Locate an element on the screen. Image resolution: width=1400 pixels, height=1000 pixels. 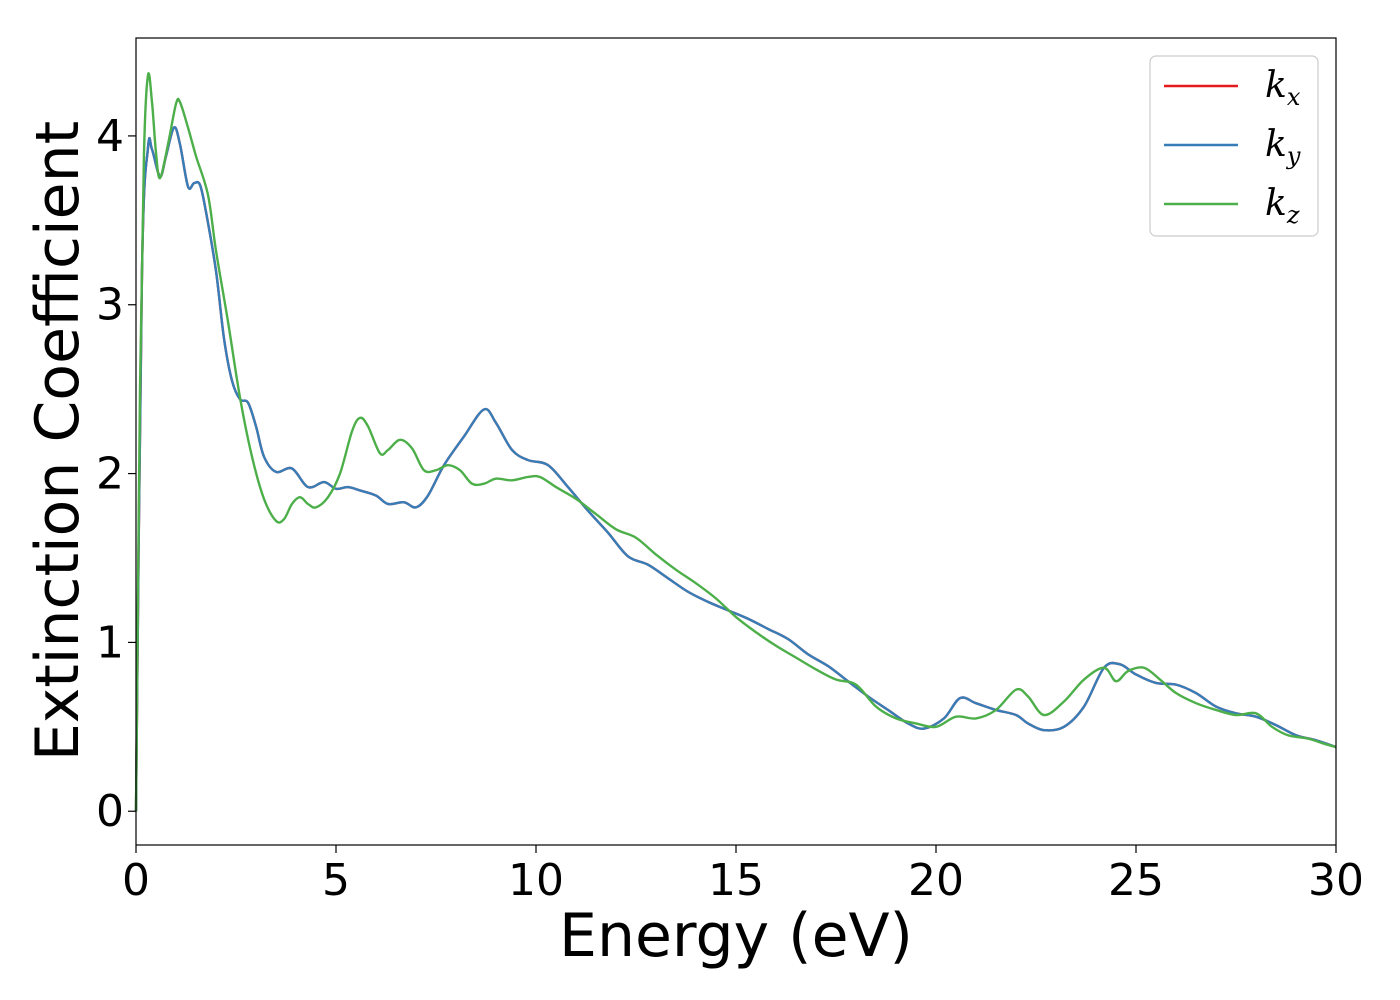
x-tick-label: 10 is located at coordinates (536, 880).